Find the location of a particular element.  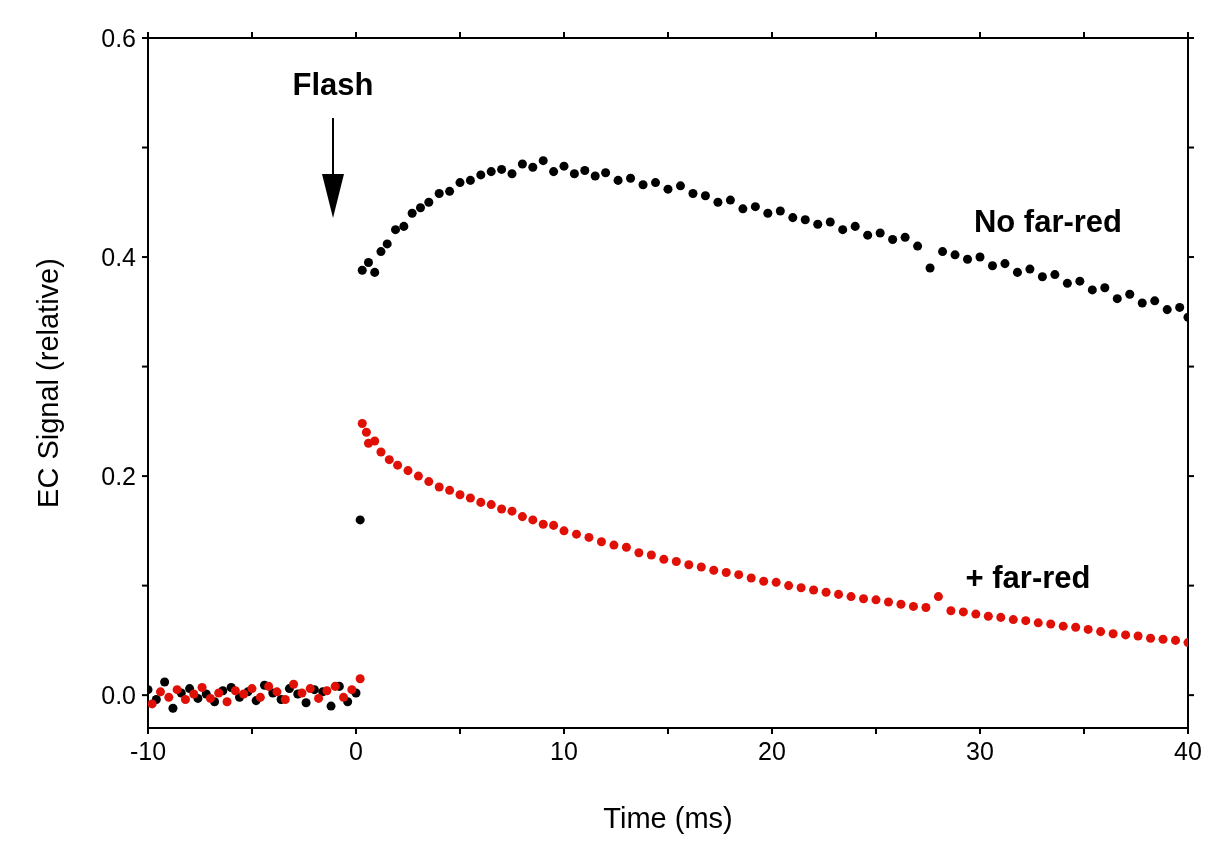

x-tick-label: 40 is located at coordinates (1188, 751).